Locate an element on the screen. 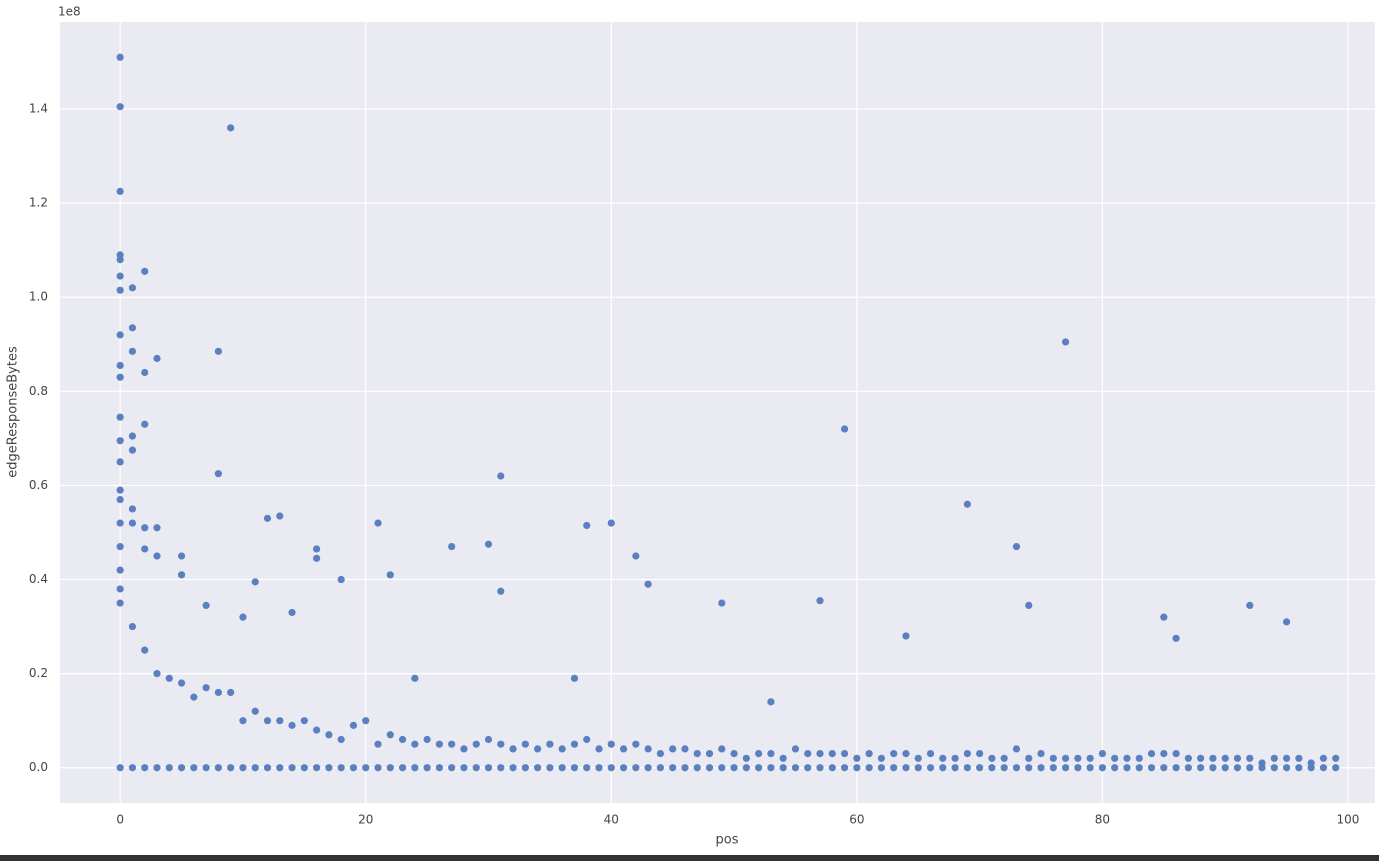 This screenshot has width=1379, height=861. y-tick-label: 0.2 is located at coordinates (38, 673).